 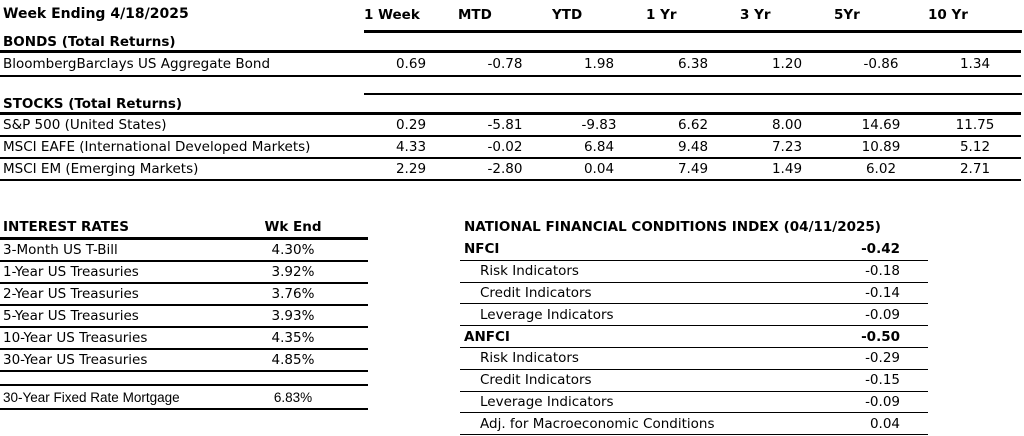 I want to click on table-row-anfci-leverage: Leverage Indicators -0.09, so click(x=694, y=403).